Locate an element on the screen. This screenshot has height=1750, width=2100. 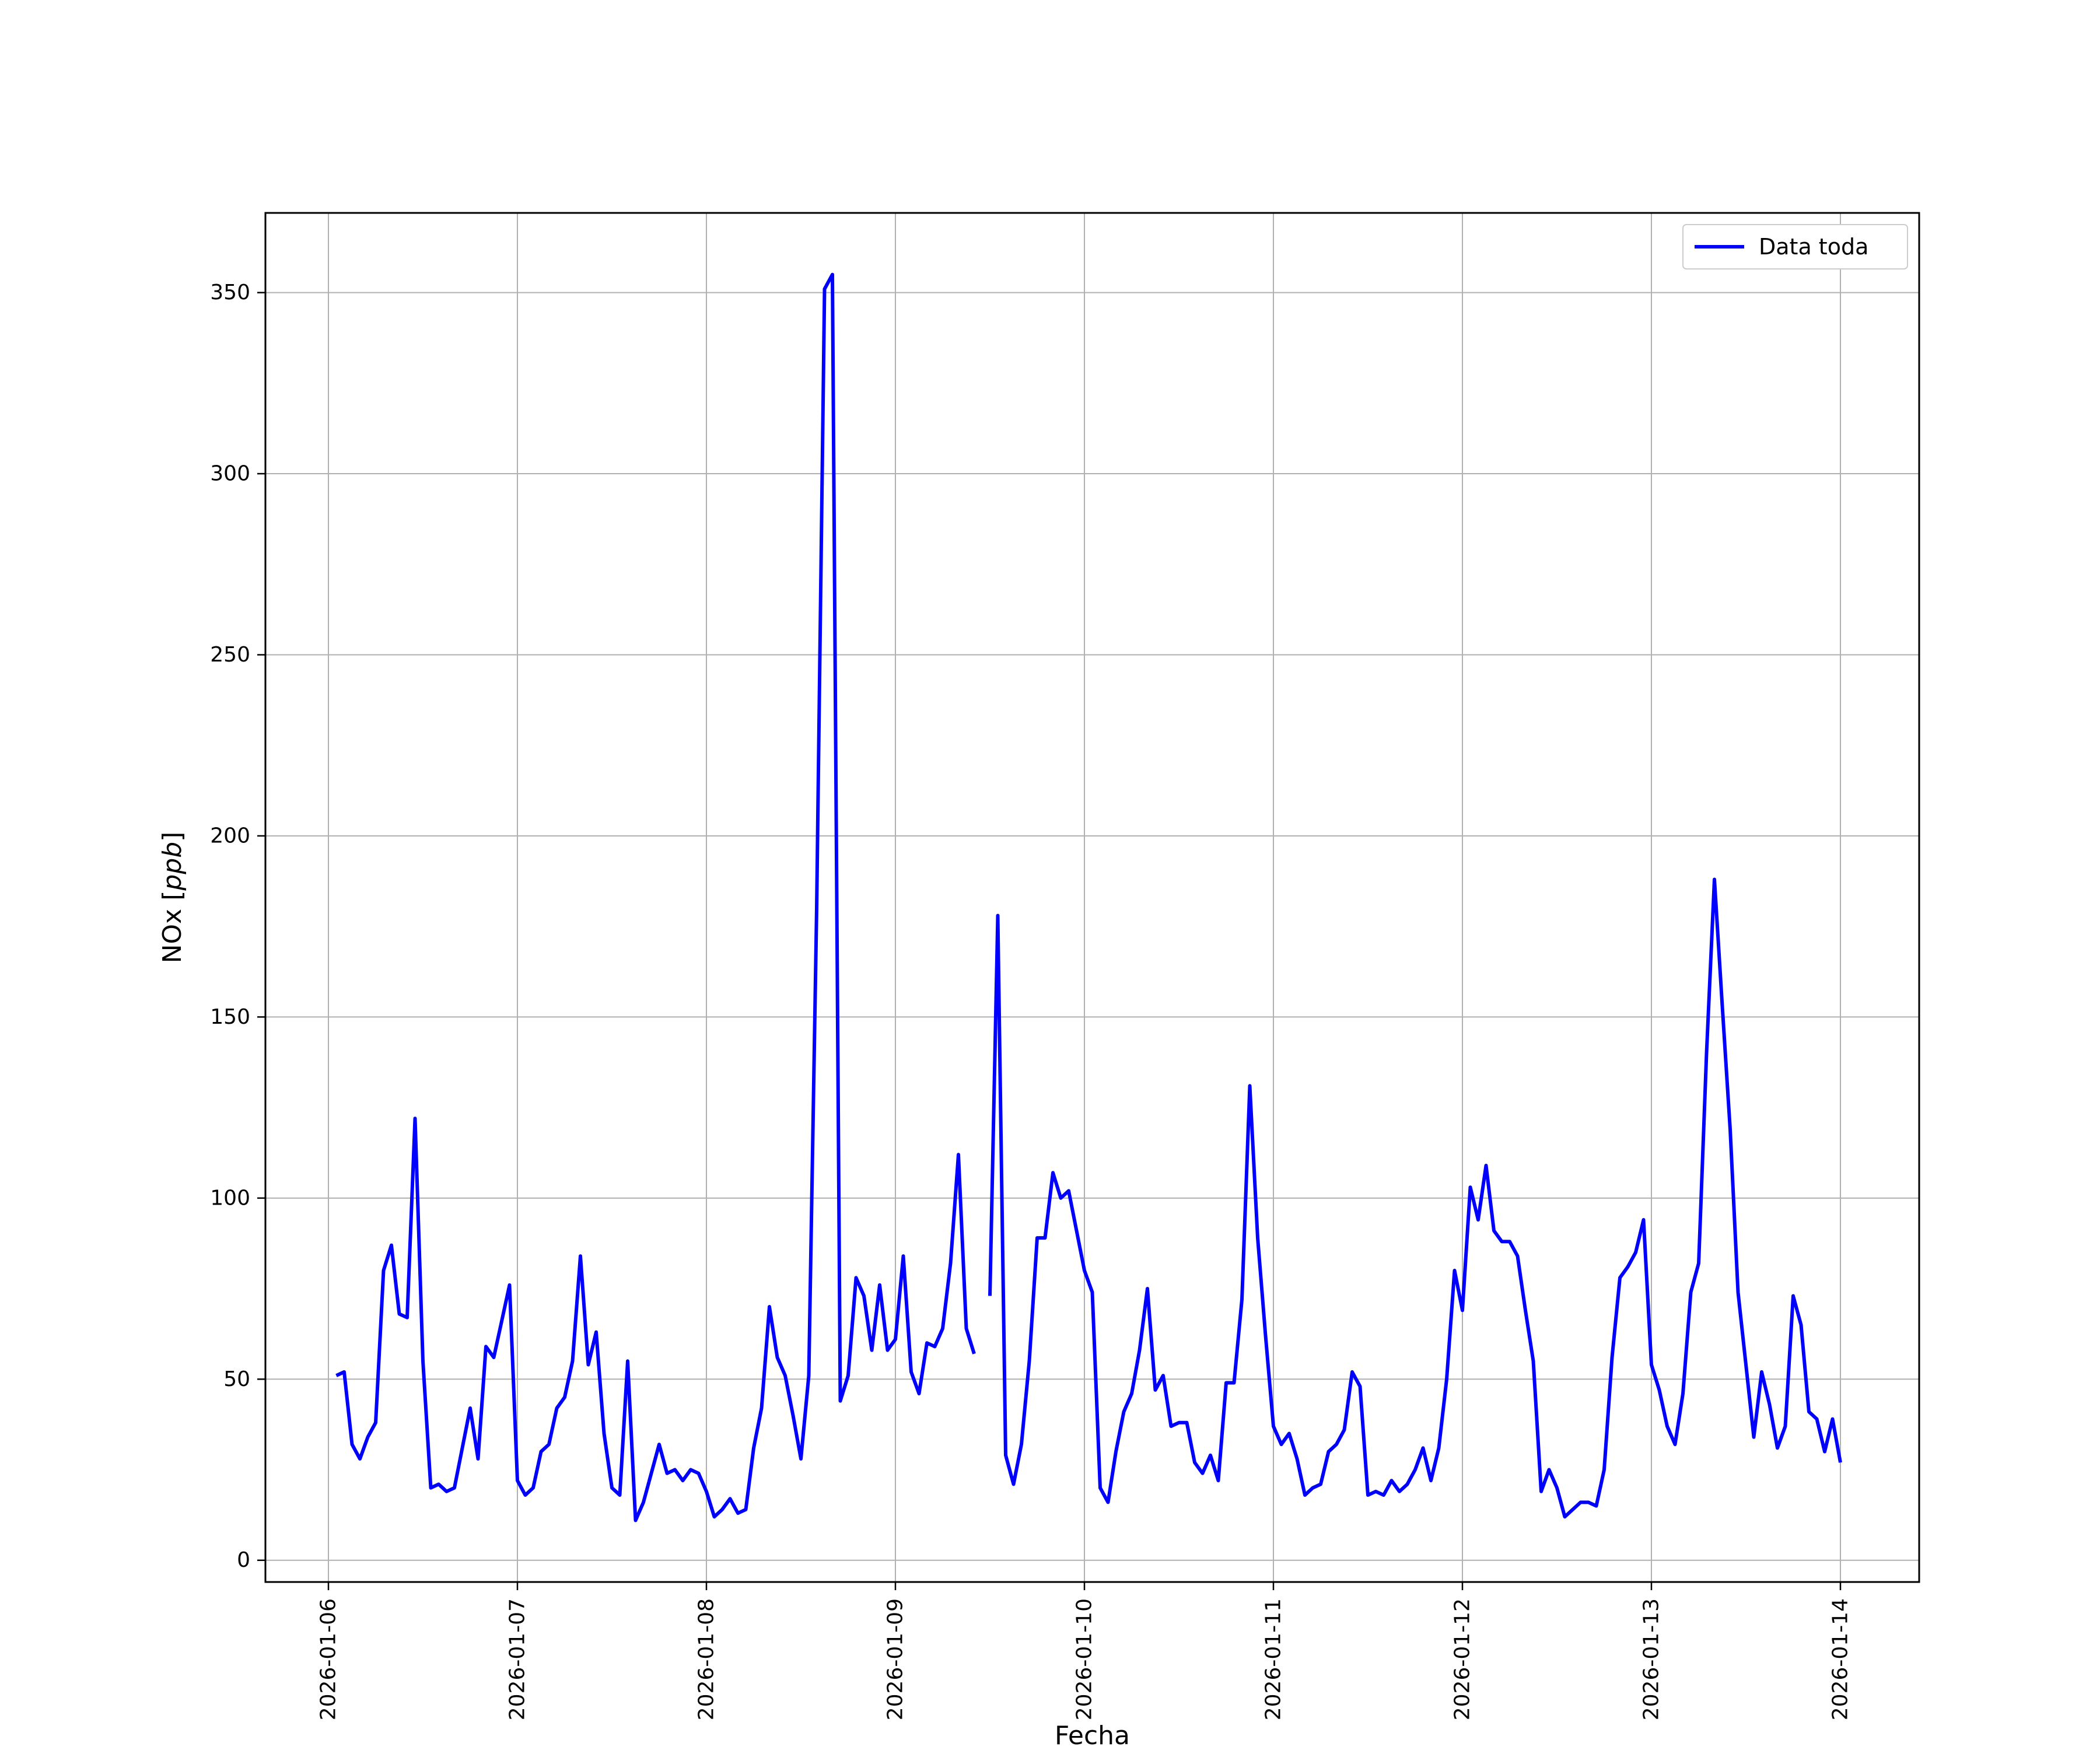
y-tick-label: 200 is located at coordinates (230, 836).